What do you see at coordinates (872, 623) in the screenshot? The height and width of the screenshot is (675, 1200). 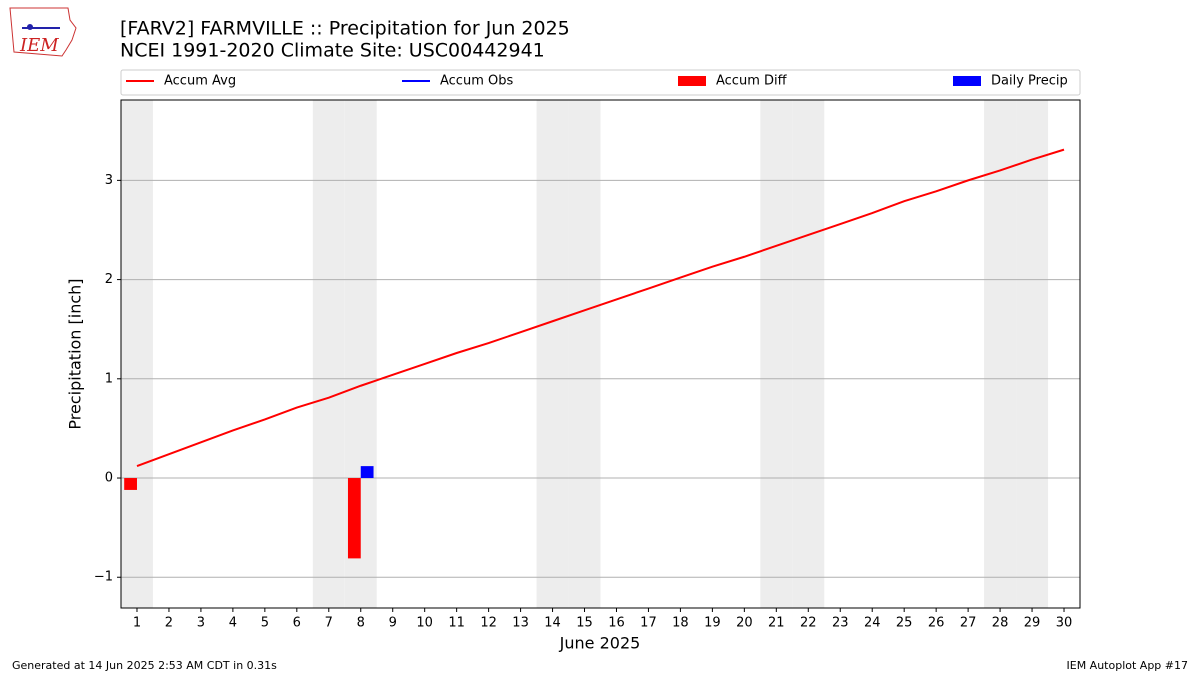 I see `x-tick-label: 24` at bounding box center [872, 623].